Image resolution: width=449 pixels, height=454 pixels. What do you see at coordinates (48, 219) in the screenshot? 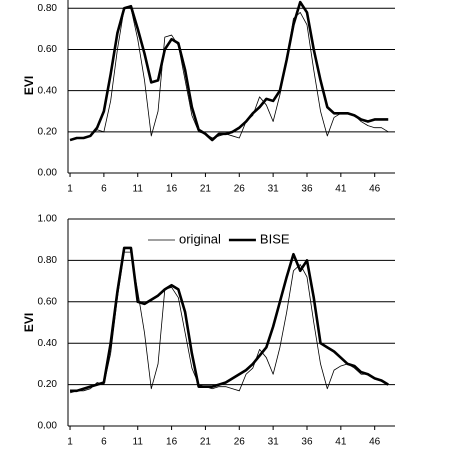
I see `y-tick-label: 1.00` at bounding box center [48, 219].